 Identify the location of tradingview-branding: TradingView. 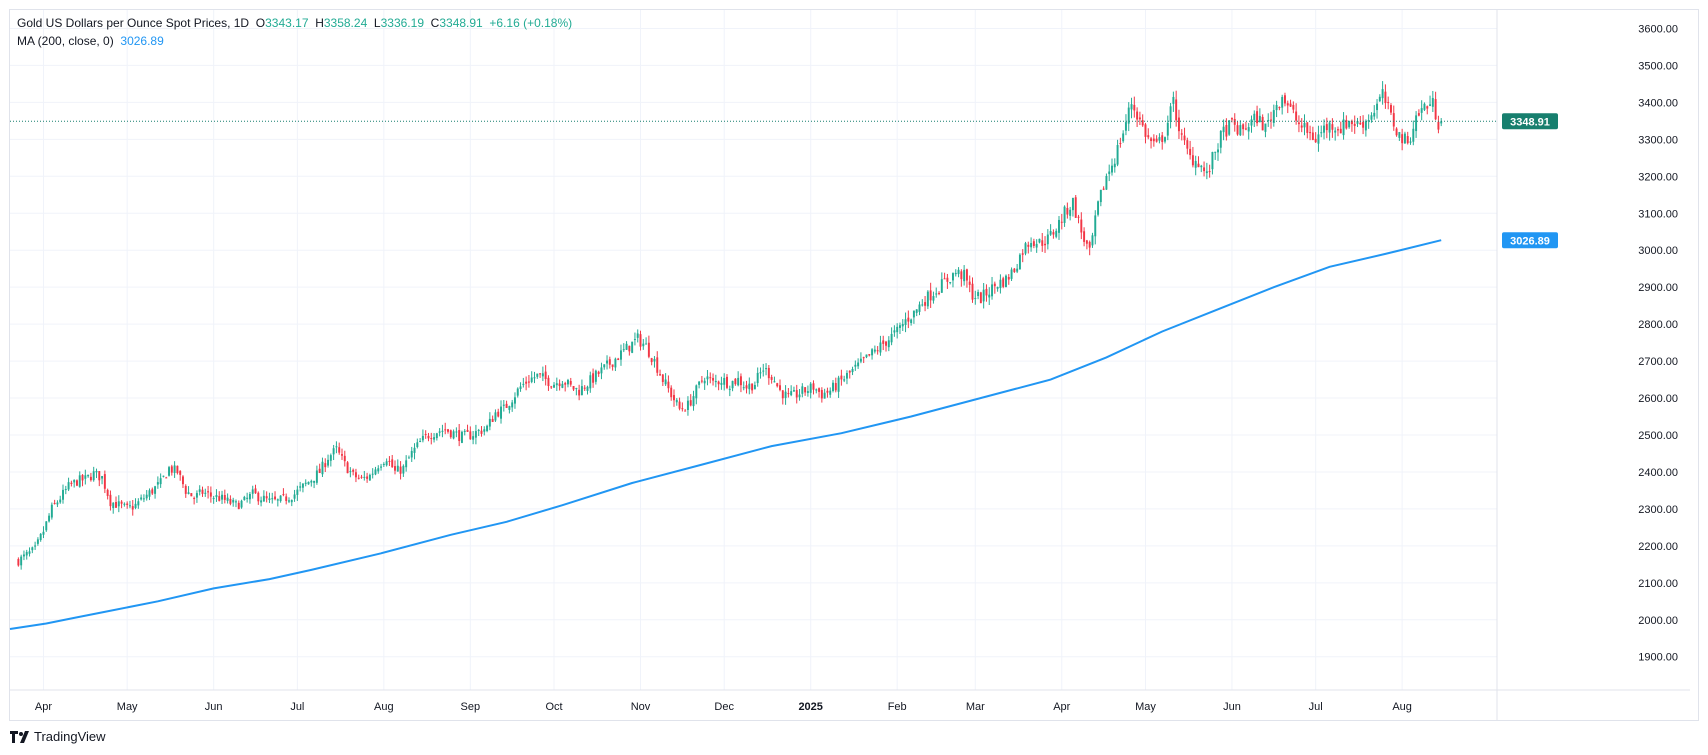
(58, 736).